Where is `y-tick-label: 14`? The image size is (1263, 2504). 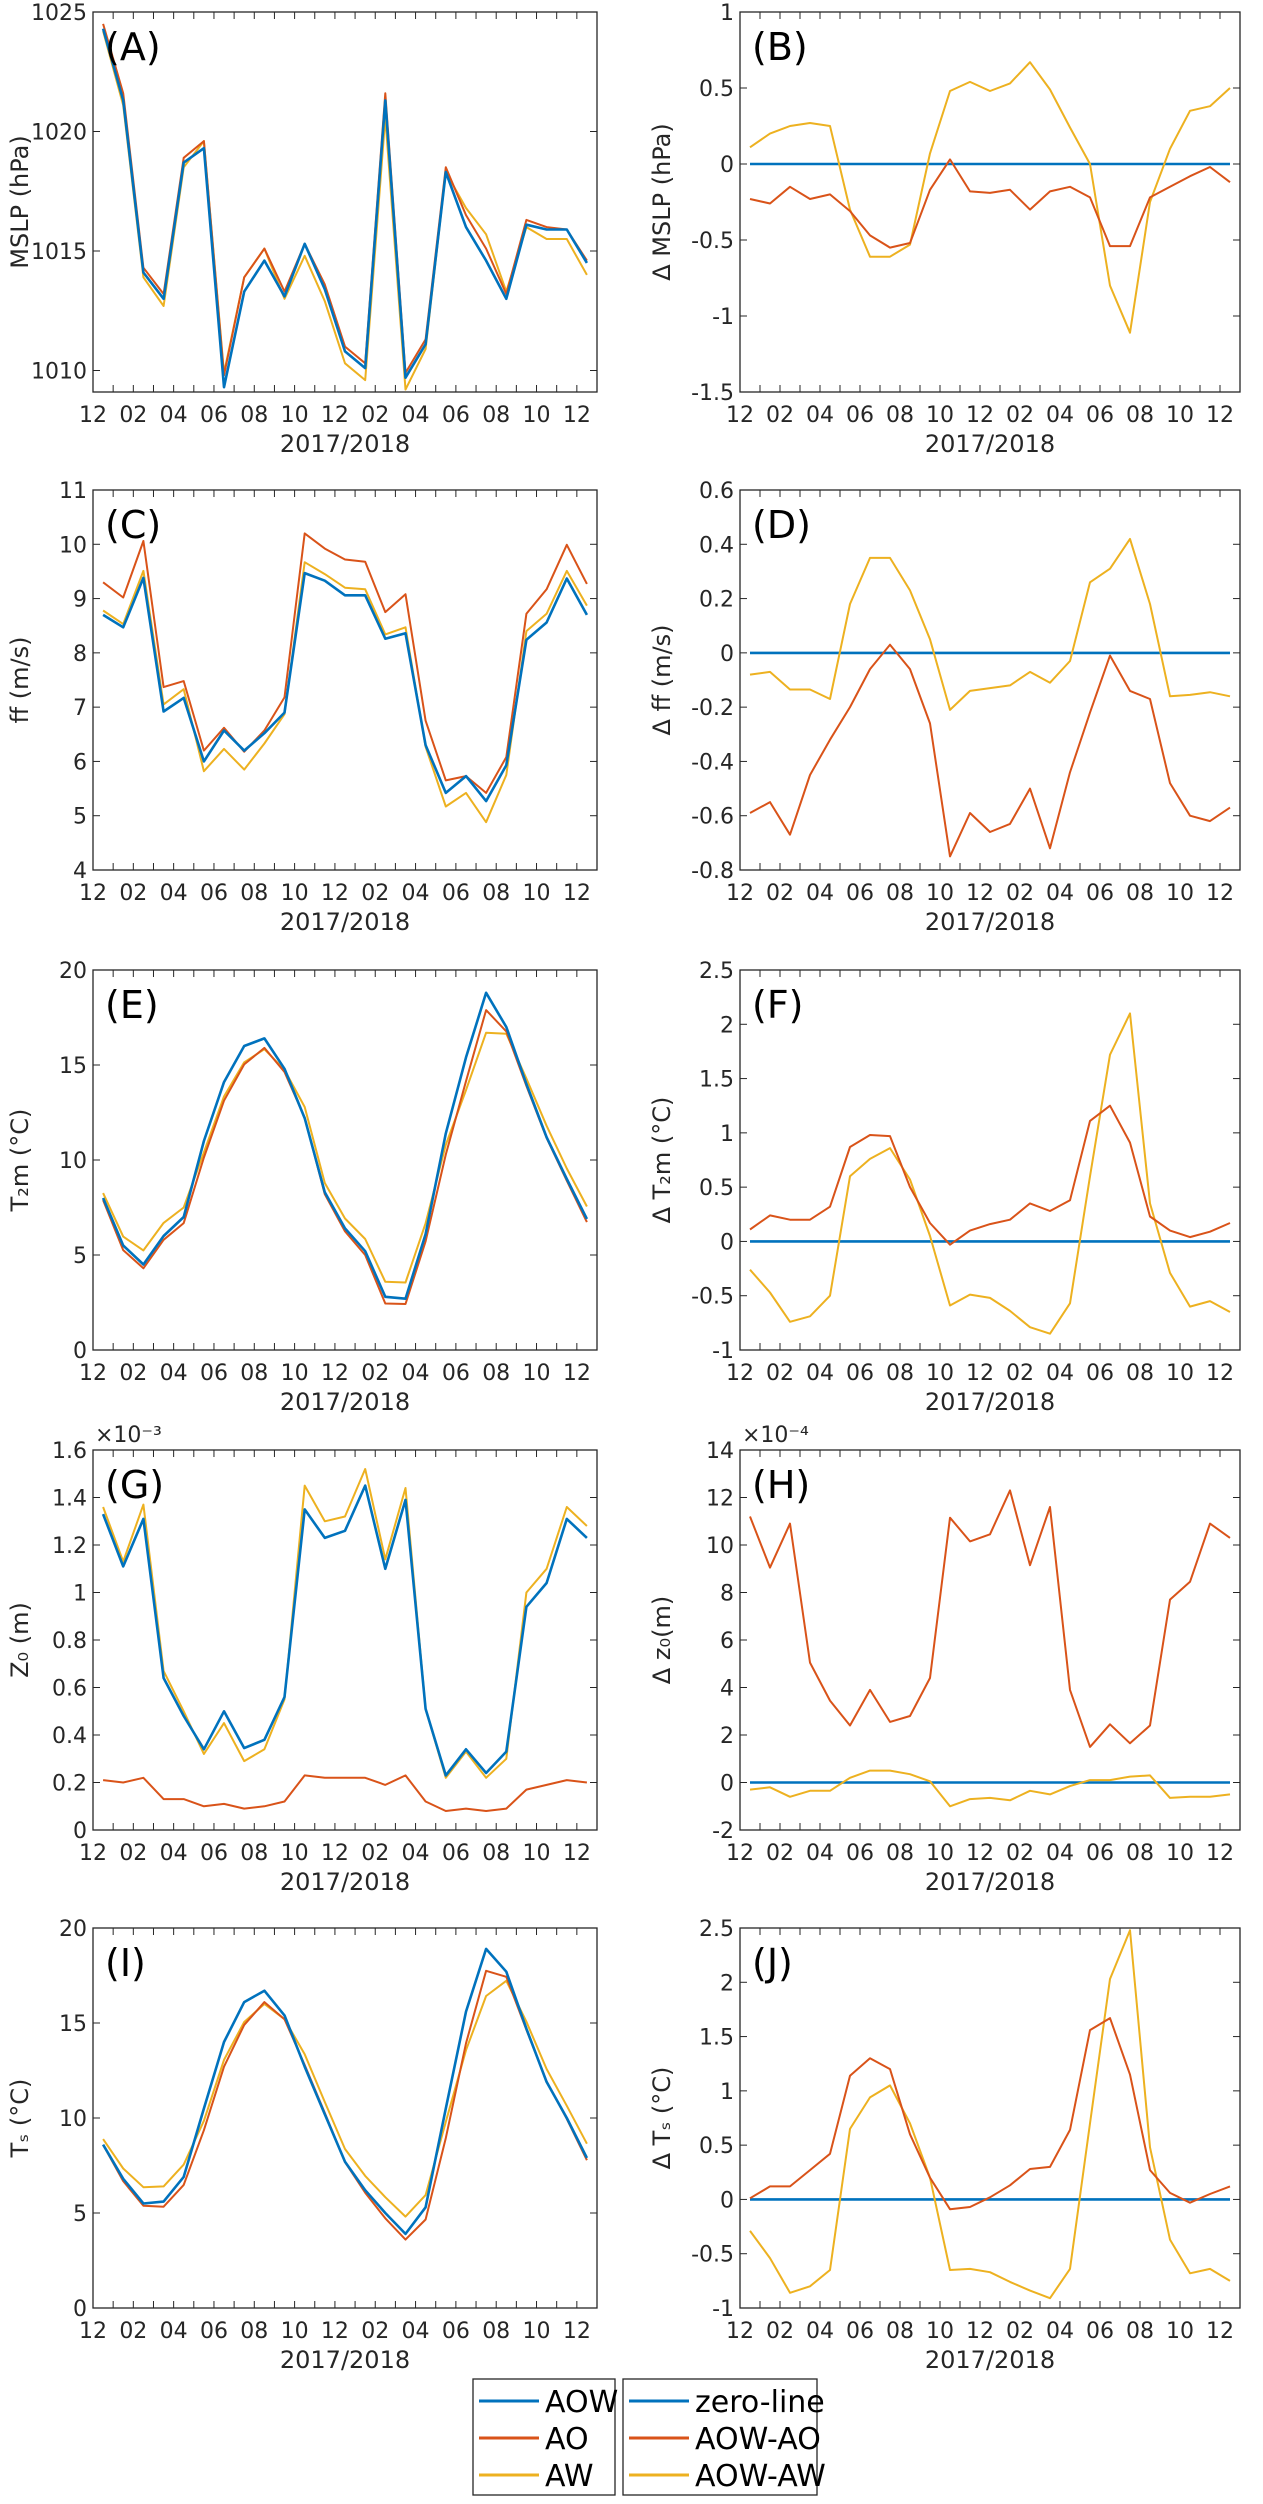 y-tick-label: 14 is located at coordinates (720, 1451).